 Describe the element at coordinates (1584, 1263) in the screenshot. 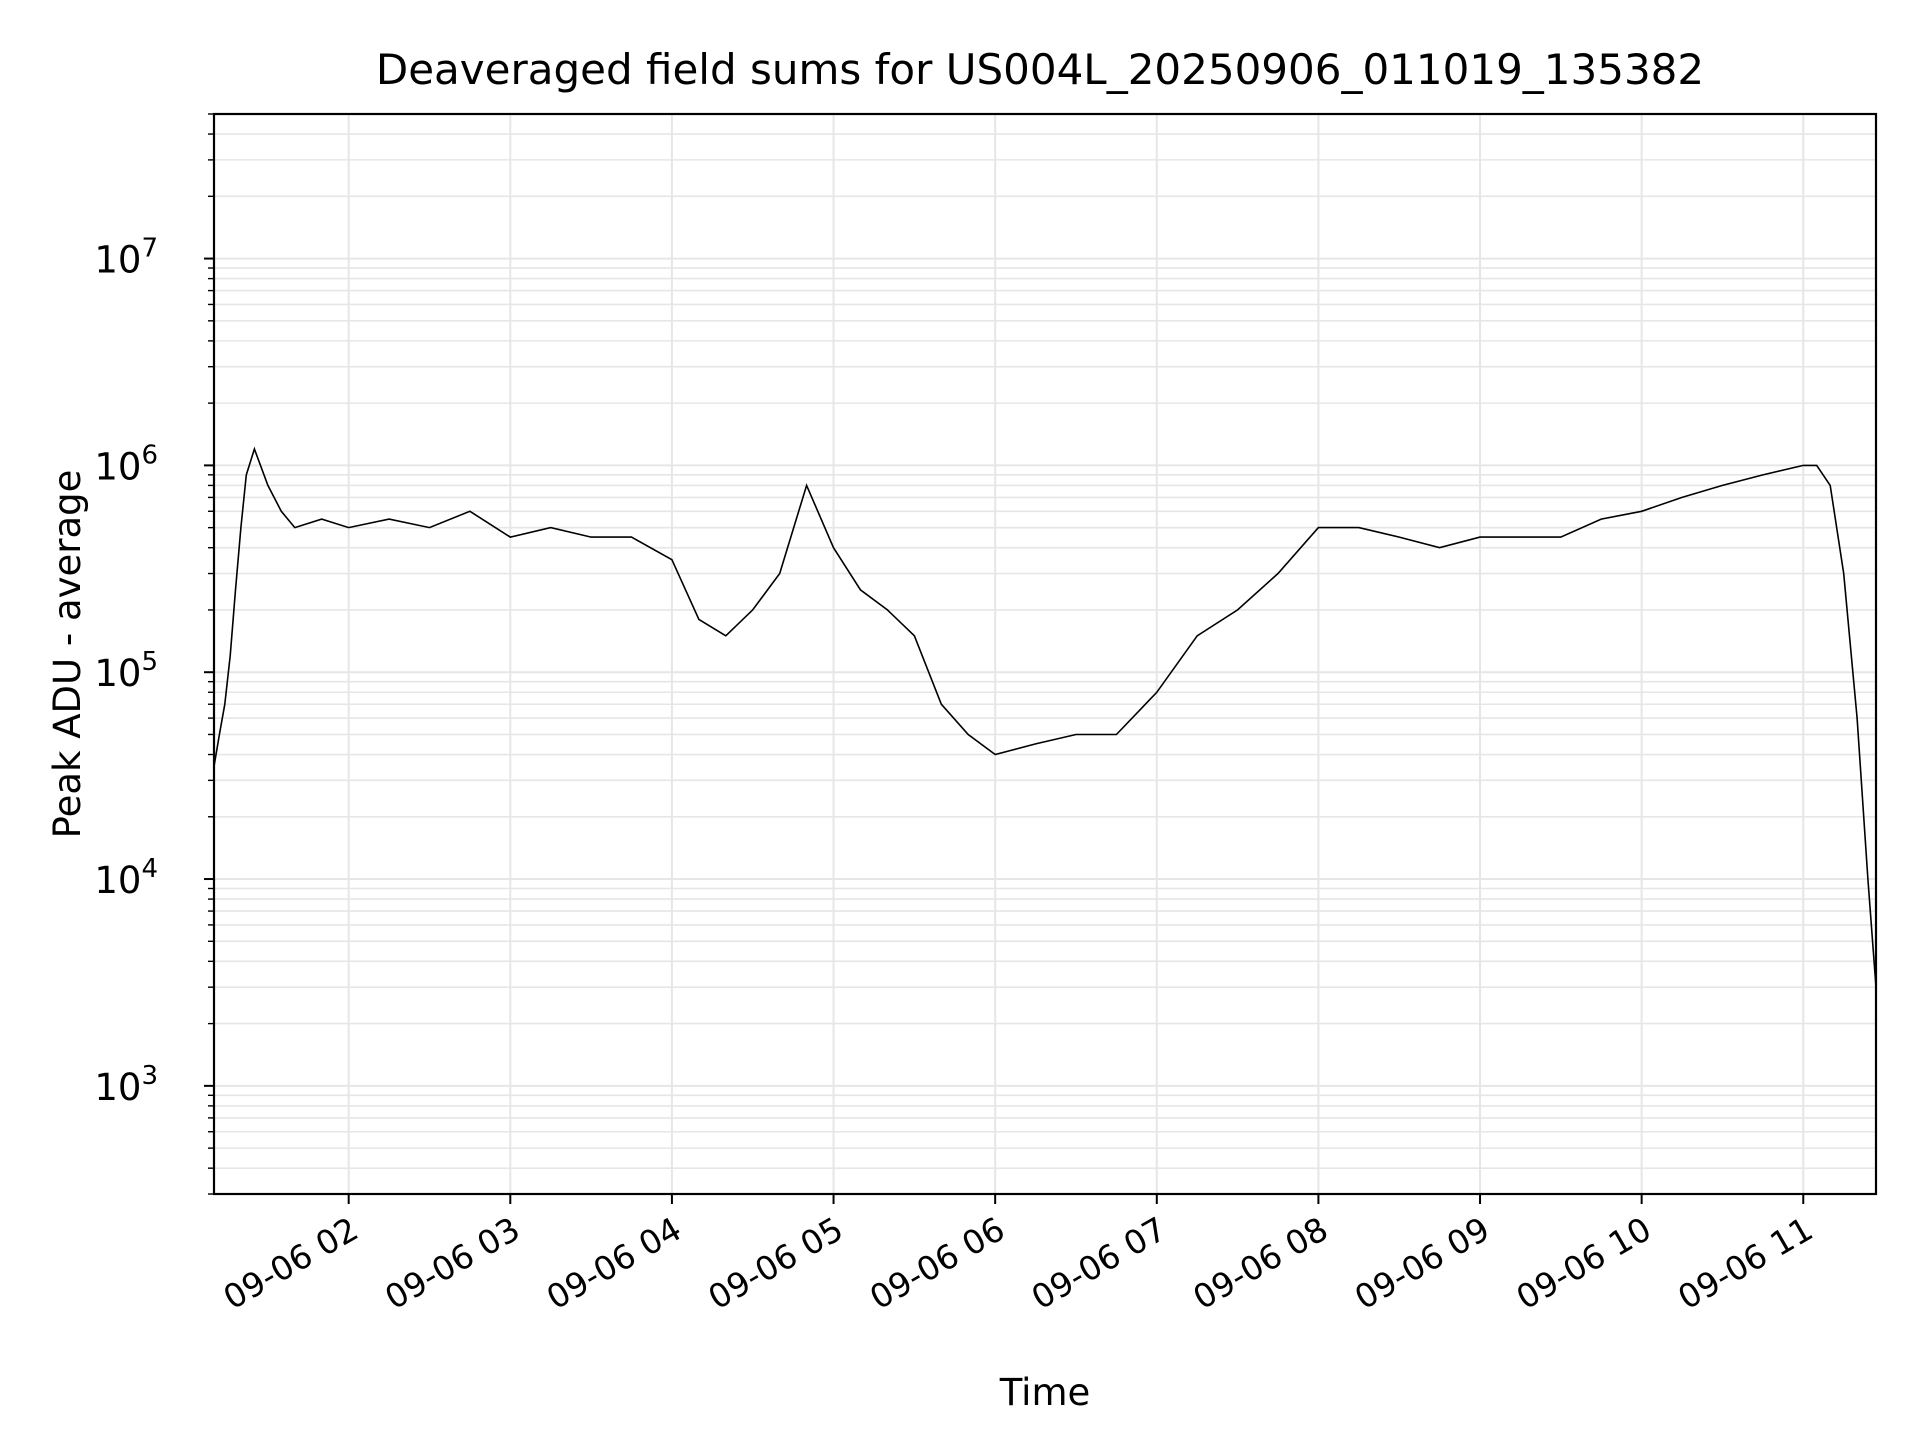

I see `x-tick-label: 09-06 10` at that location.